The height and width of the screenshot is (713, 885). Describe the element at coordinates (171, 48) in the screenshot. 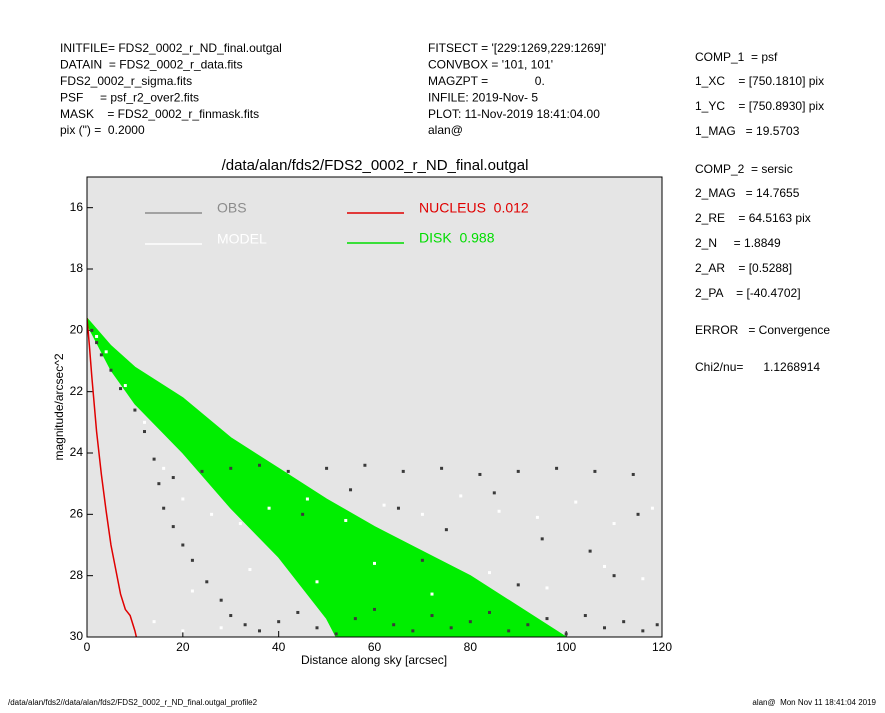

I see `header-left-line: INITFILE= FDS2_0002_r_ND_final.outgal` at that location.